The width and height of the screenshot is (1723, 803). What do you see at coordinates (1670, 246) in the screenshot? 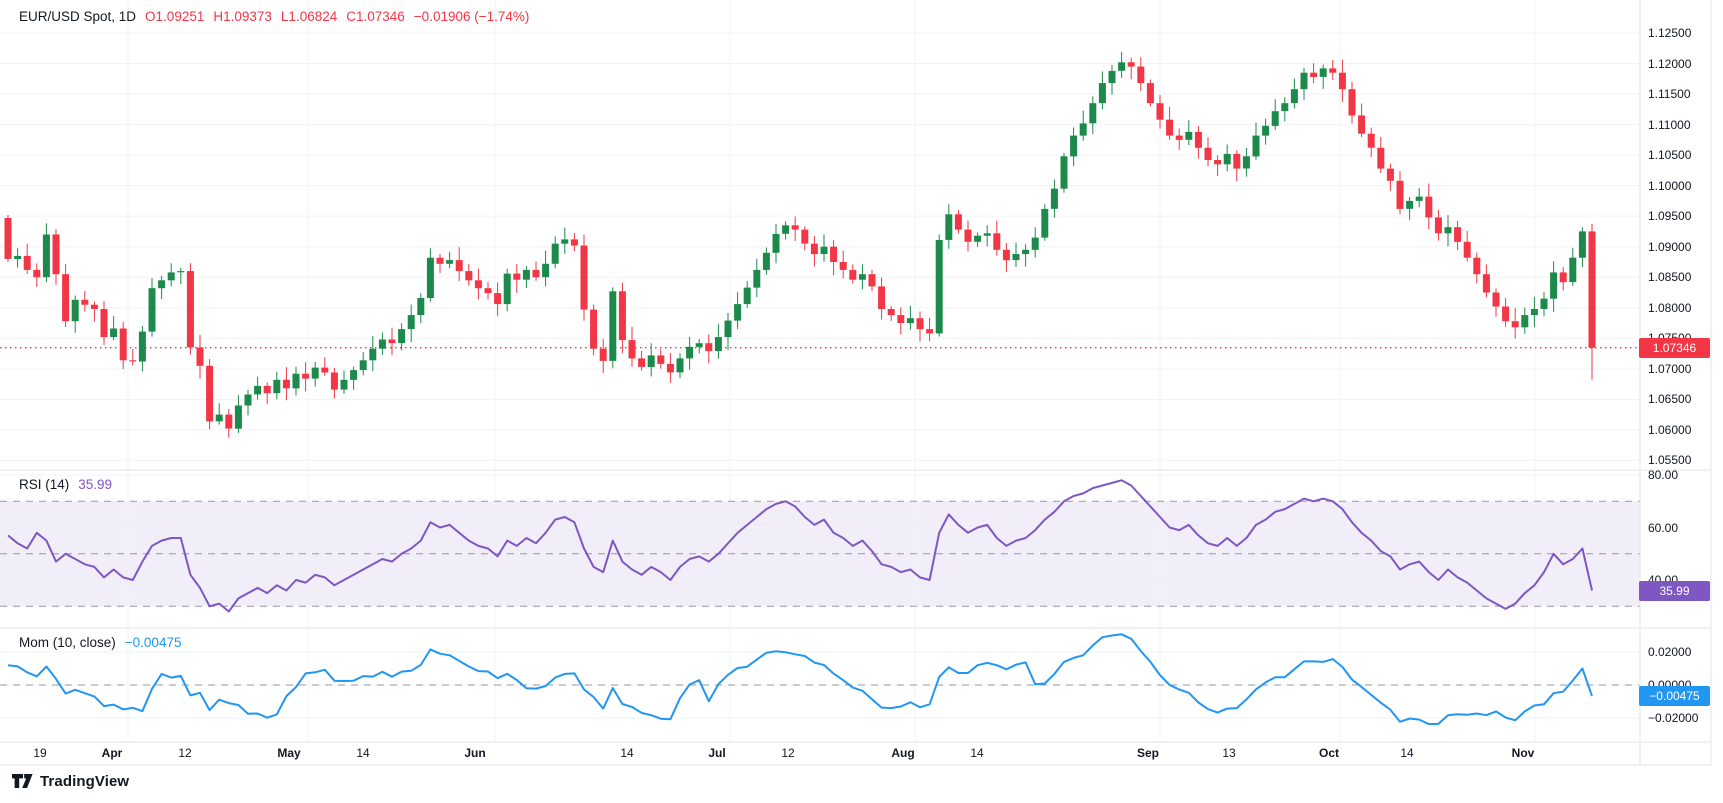
I see `price-axis-tick: 1.09000` at bounding box center [1670, 246].